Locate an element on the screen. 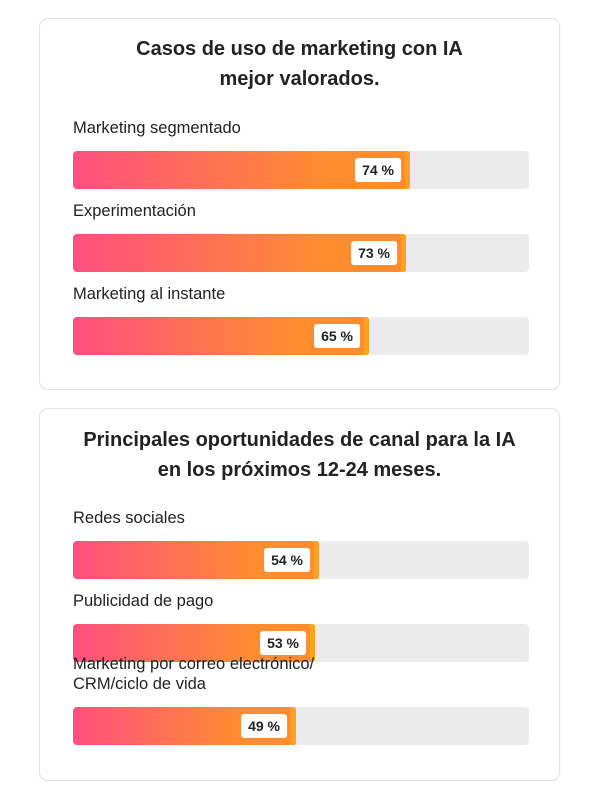  bar-row-marketing-al-instante: Marketing al instante 65 % is located at coordinates (301, 319).